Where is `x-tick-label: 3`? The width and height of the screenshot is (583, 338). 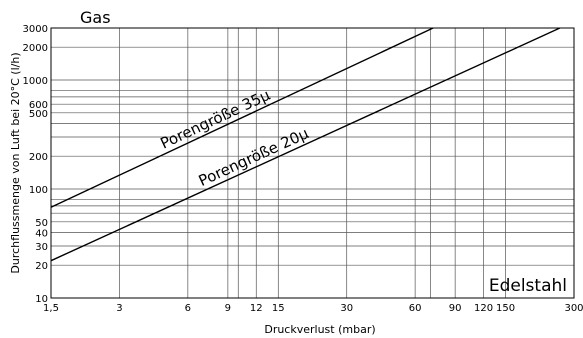
x-tick-label: 3 is located at coordinates (119, 308).